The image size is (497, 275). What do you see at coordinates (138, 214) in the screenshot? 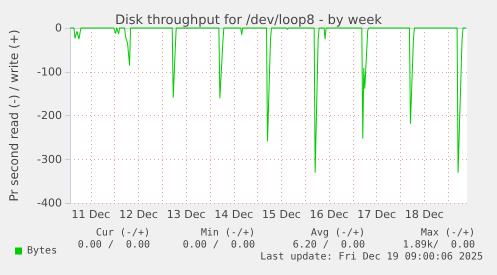
I see `x-tick-label: 12 Dec` at bounding box center [138, 214].